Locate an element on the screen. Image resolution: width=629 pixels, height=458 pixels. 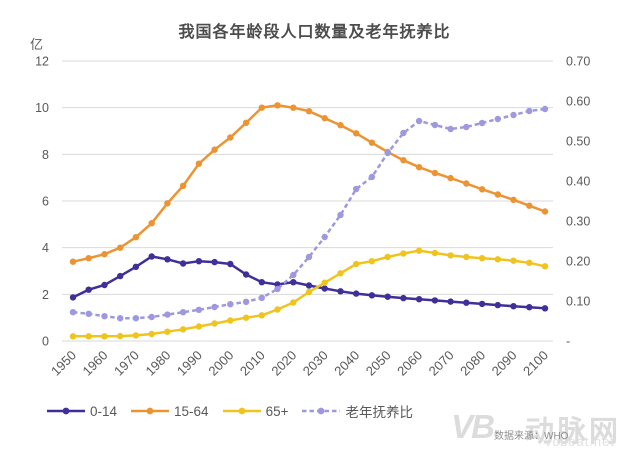
y-axis-left-tick-label: 12 is located at coordinates (42, 62).